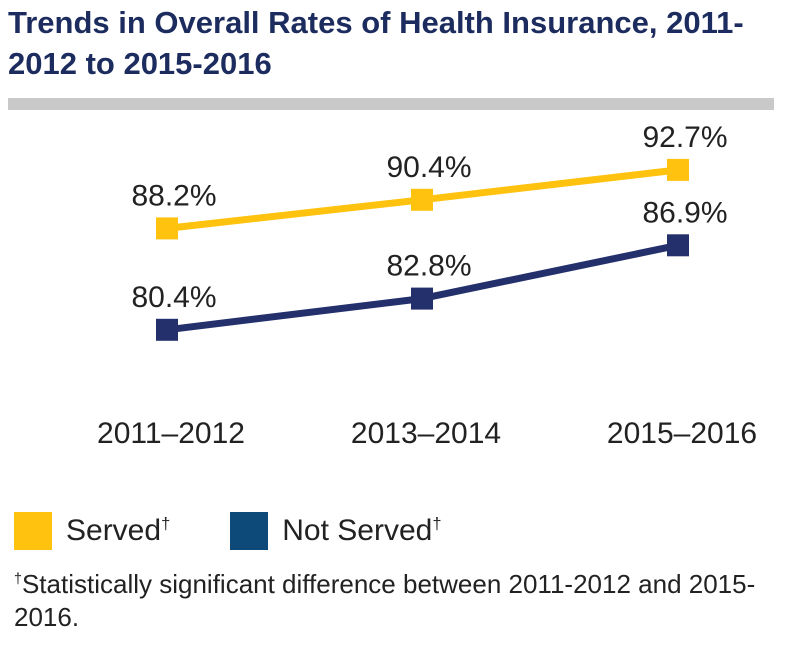 This screenshot has width=789, height=645. What do you see at coordinates (437, 524) in the screenshot?
I see `legend-dagger-not-served: †` at bounding box center [437, 524].